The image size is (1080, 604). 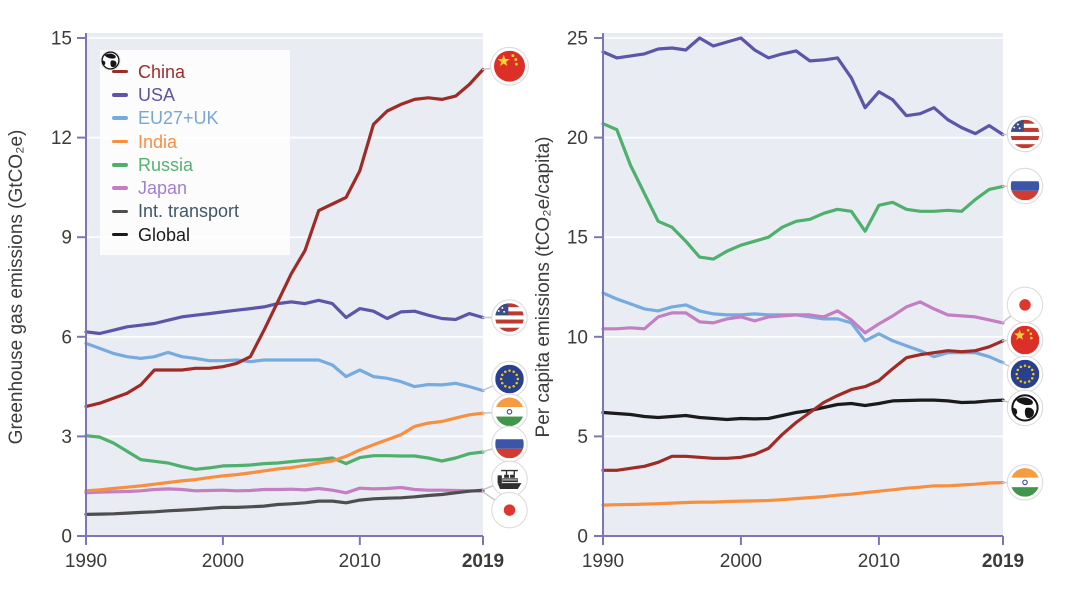 What do you see at coordinates (66, 337) in the screenshot?
I see `y-tick-label: 6` at bounding box center [66, 337].